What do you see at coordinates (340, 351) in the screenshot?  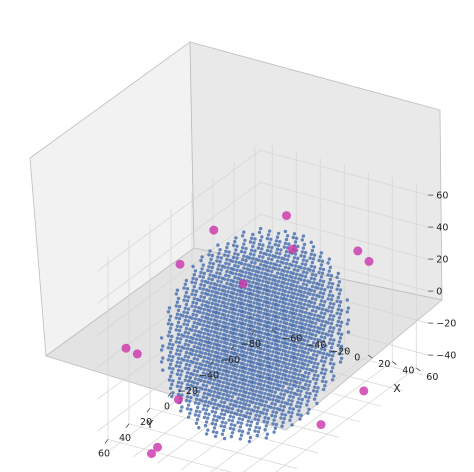 I see `x-tick-label: −20` at bounding box center [340, 351].